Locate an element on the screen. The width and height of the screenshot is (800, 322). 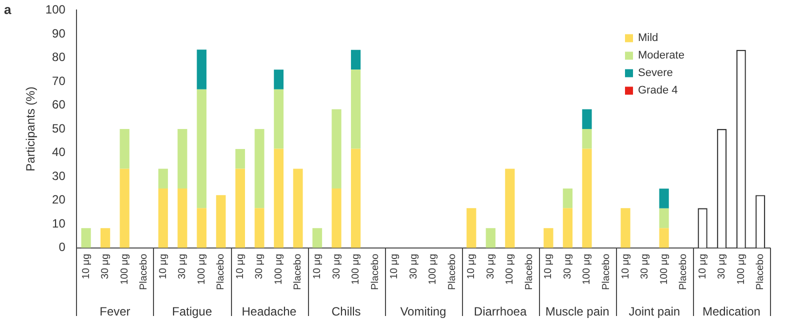
y-tick-label: 50 is located at coordinates (59, 128).